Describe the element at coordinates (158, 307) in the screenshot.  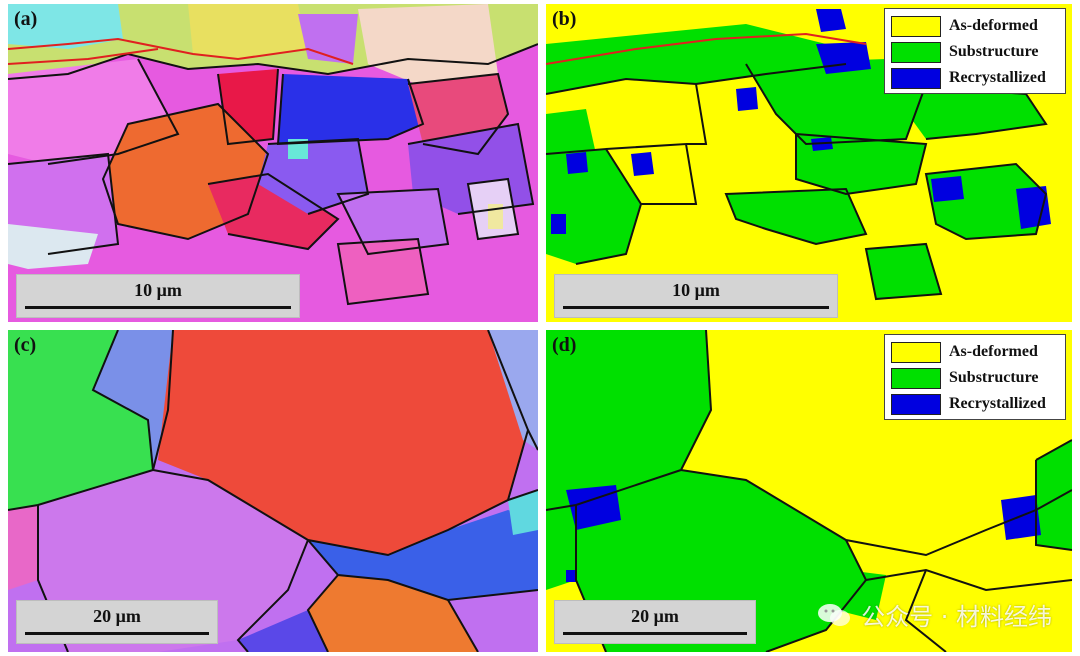
I see `panel-a-scale-line` at that location.